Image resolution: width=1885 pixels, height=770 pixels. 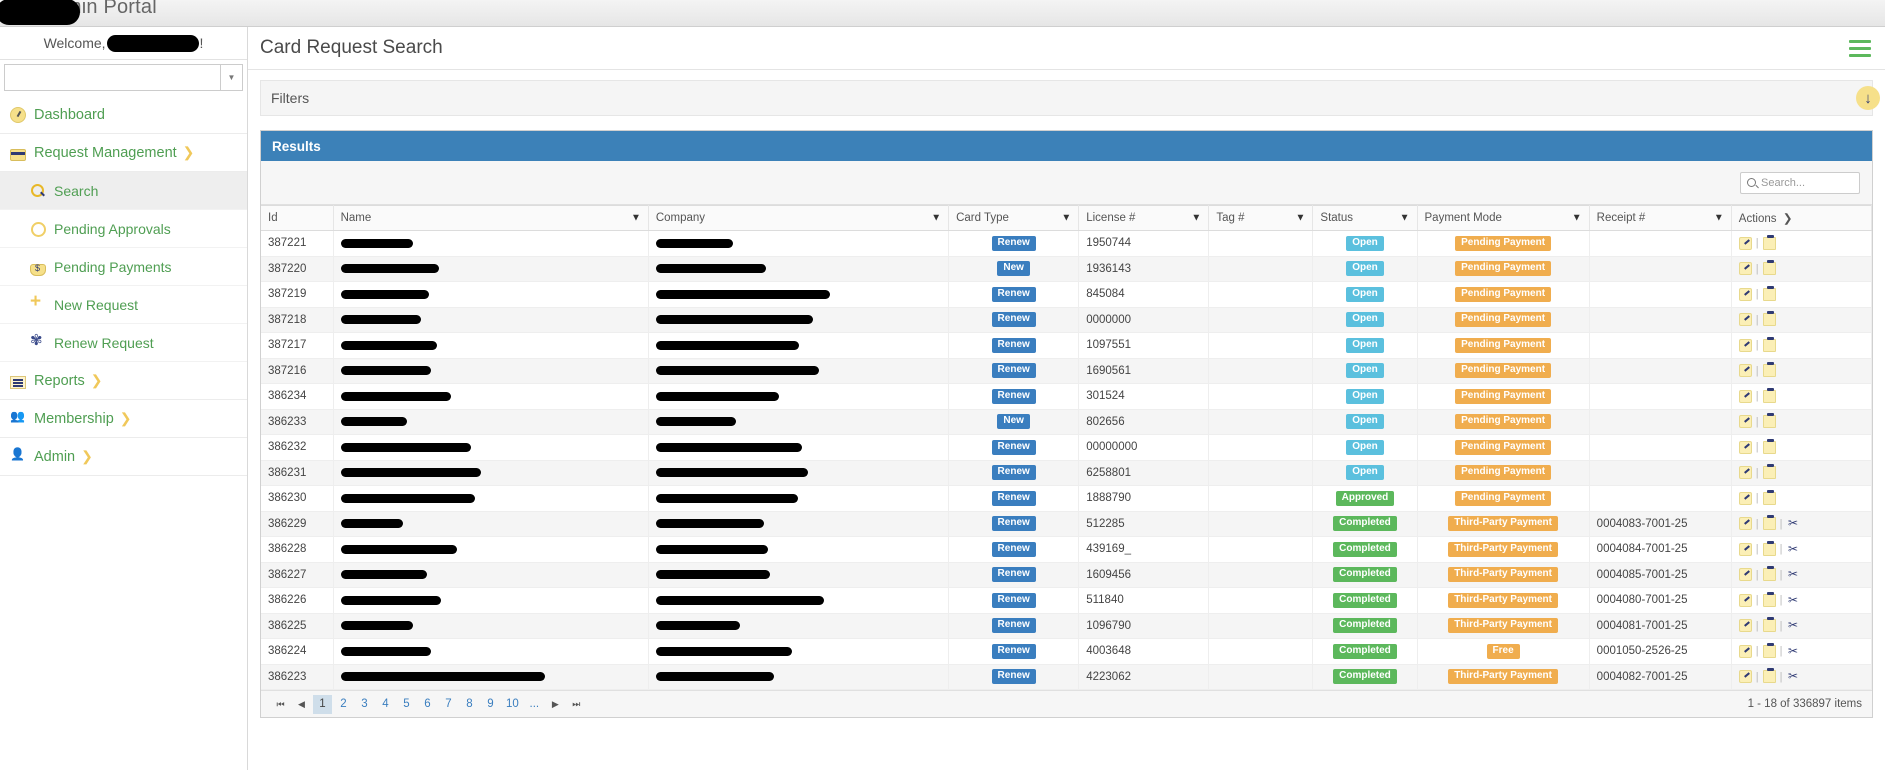 I want to click on col-name: Name ▼, so click(x=491, y=218).